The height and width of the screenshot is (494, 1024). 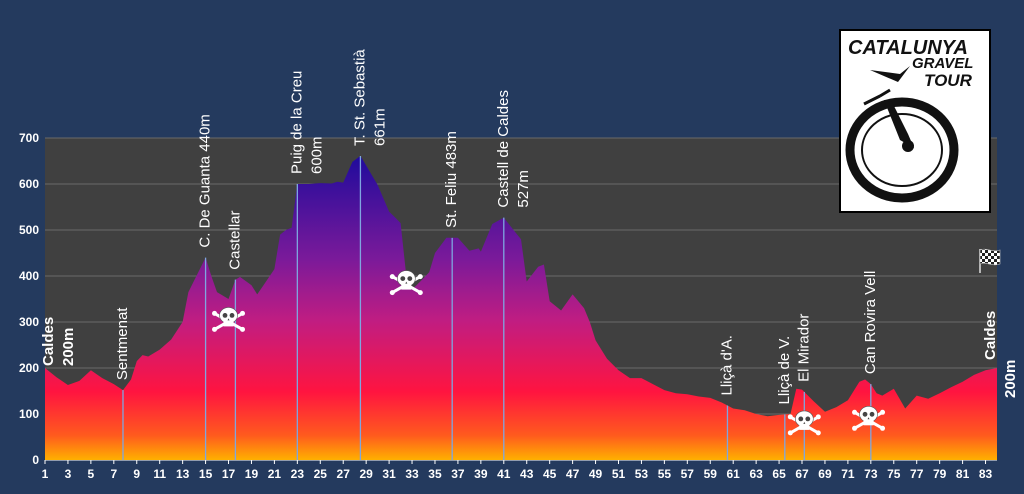 I want to click on waypoint-altitude: 527m, so click(x=523, y=189).